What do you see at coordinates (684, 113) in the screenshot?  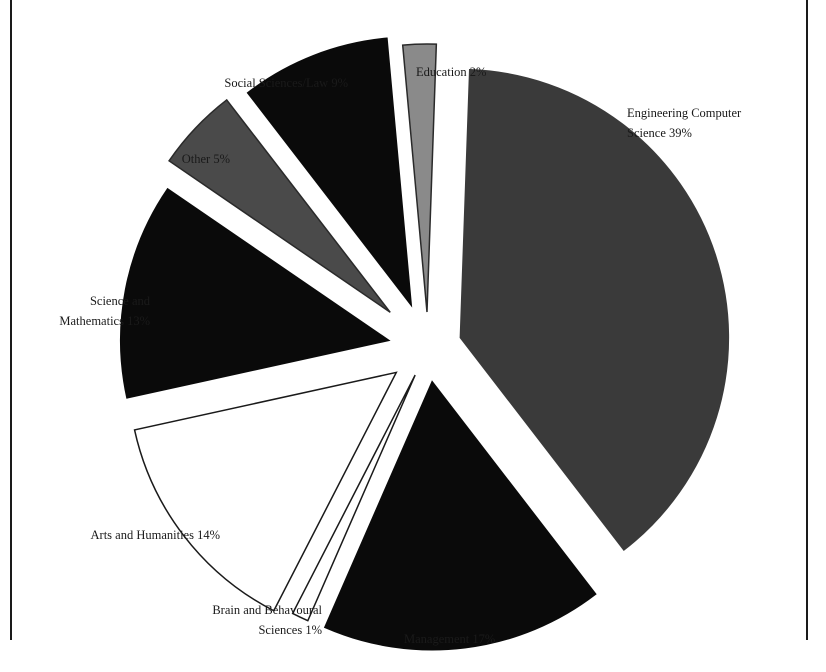 I see `pie-slice-label-line: Engineering Computer` at bounding box center [684, 113].